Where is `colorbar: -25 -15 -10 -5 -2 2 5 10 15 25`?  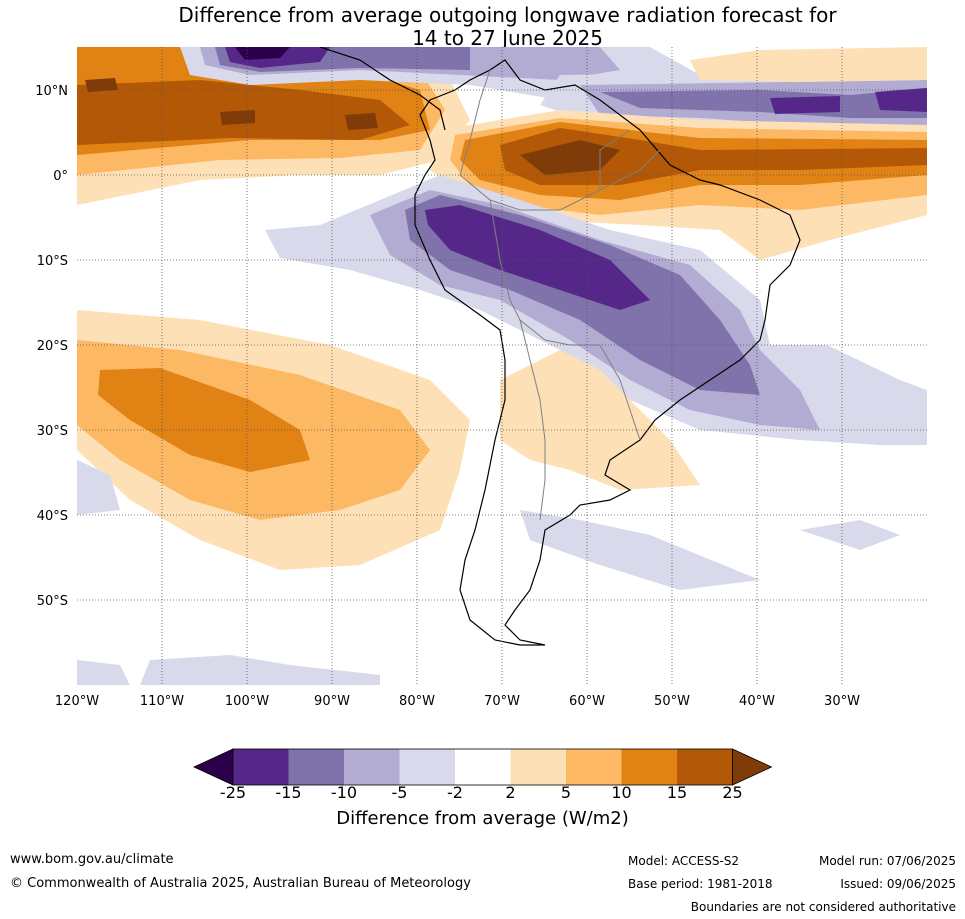 colorbar: -25 -15 -10 -5 -2 2 5 10 15 25 is located at coordinates (483, 775).